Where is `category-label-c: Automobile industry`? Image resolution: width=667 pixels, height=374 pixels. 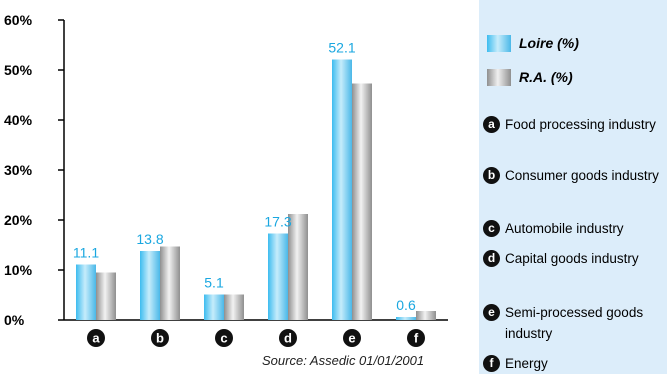
category-label-c: Automobile industry is located at coordinates (564, 228).